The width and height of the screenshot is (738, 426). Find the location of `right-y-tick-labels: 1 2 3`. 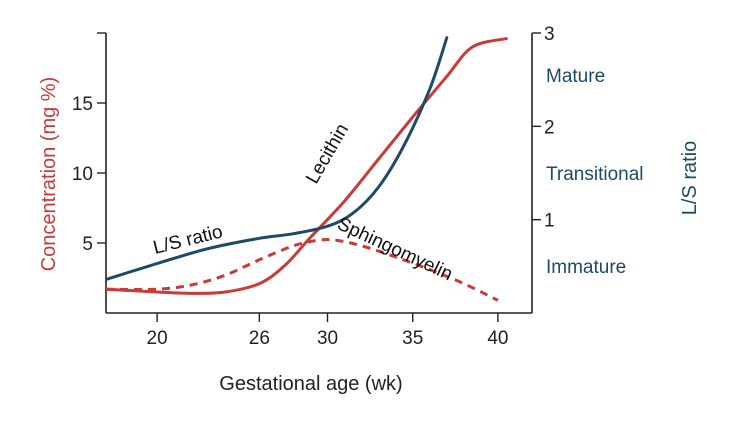

right-y-tick-labels: 1 2 3 is located at coordinates (543, 128).